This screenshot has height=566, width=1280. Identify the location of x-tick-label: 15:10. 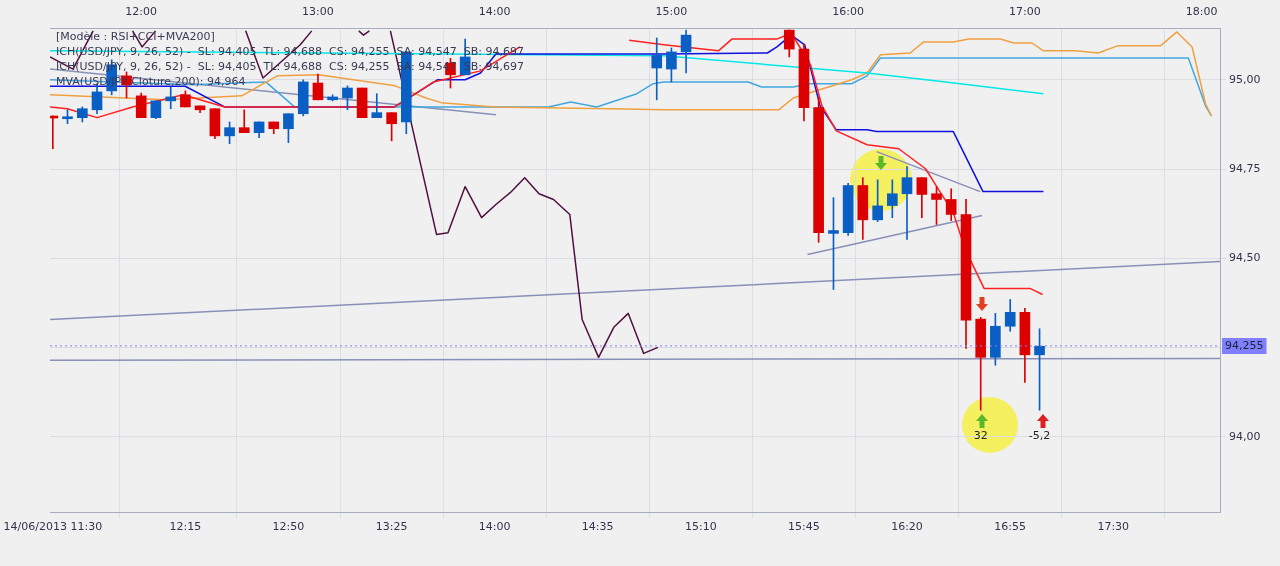
(701, 527).